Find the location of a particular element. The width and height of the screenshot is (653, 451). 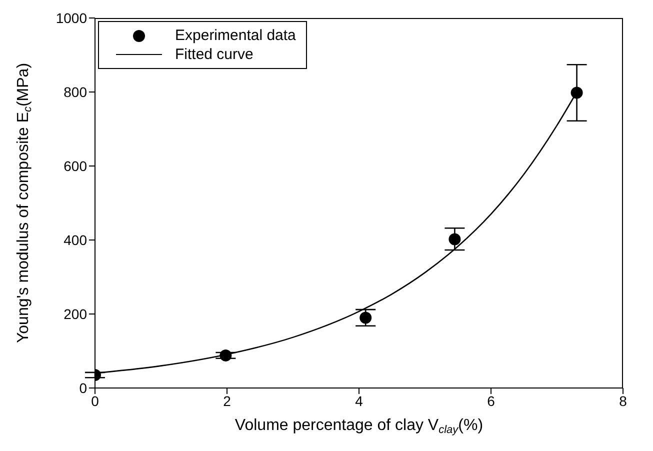

legend-label: Experimental data is located at coordinates (235, 35).